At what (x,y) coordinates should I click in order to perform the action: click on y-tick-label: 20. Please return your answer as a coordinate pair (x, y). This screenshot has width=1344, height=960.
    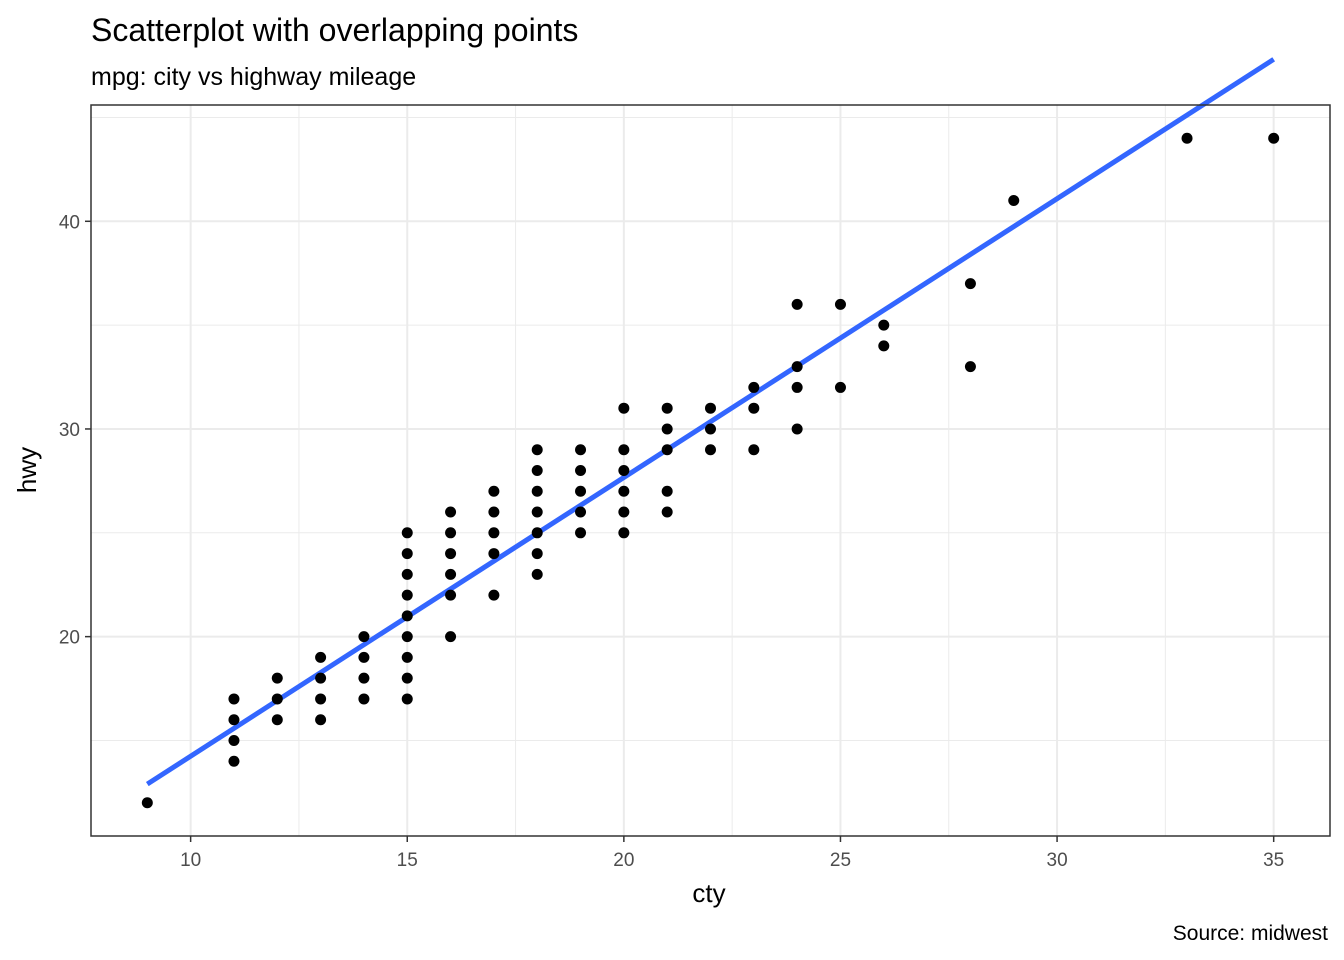
    Looking at the image, I should click on (69, 638).